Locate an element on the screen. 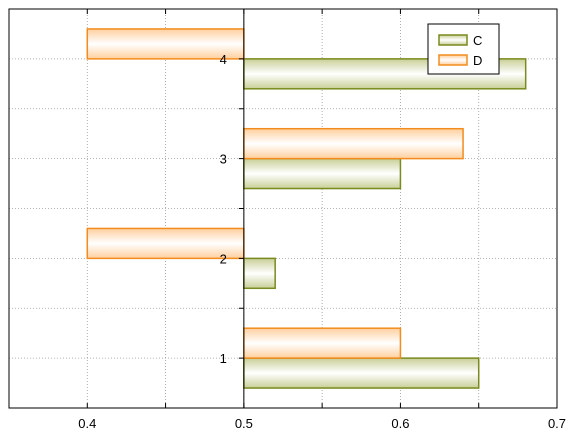  legend-box is located at coordinates (463, 49).